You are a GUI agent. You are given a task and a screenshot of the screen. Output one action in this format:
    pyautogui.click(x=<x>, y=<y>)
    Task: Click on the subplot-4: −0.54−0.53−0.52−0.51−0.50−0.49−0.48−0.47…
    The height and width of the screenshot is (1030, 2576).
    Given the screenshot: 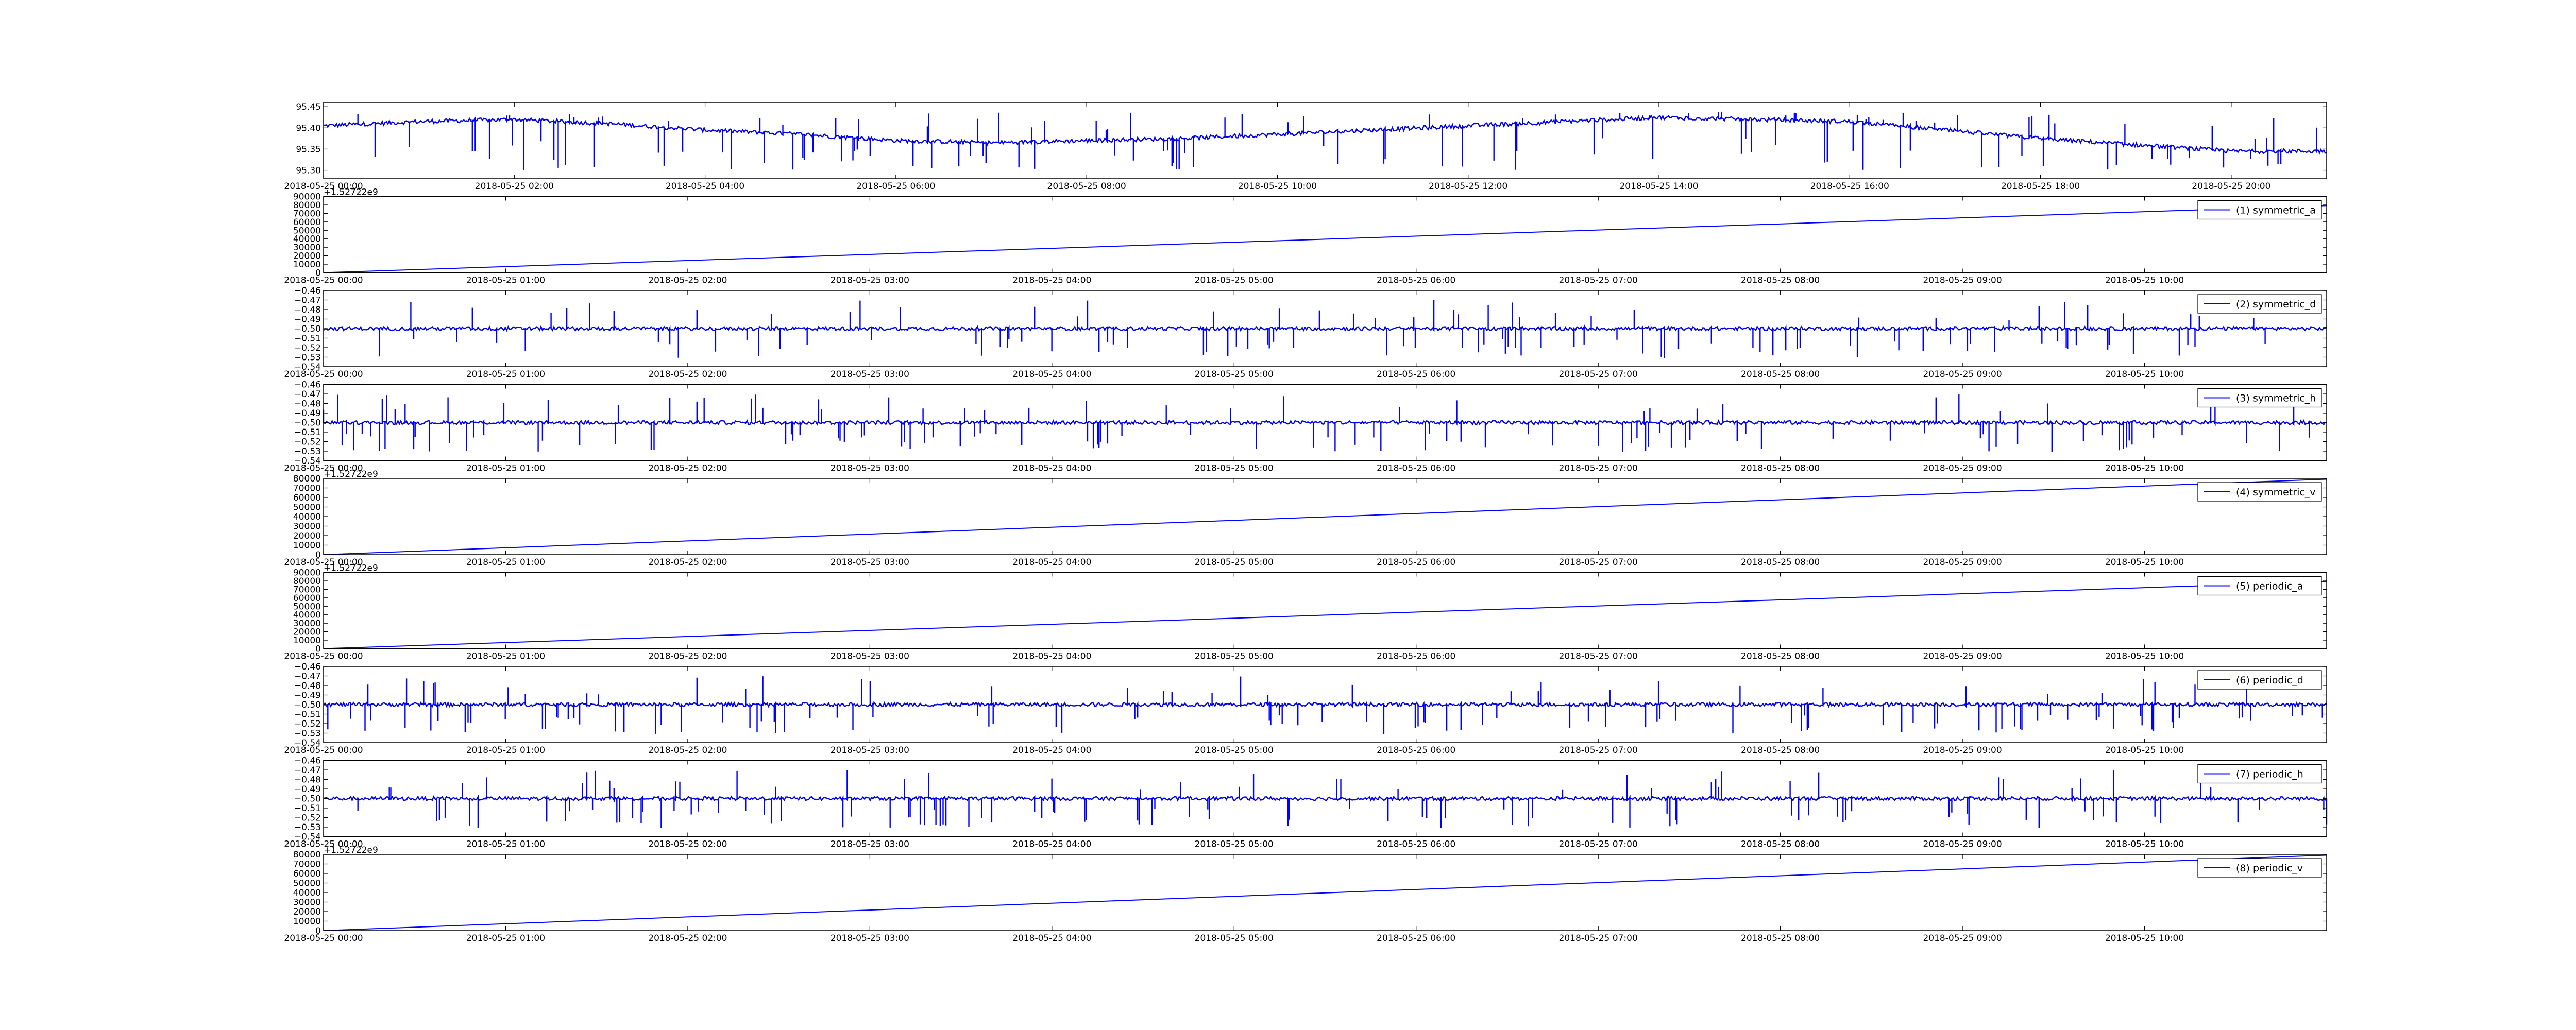 What is the action you would take?
    pyautogui.click(x=1305, y=427)
    